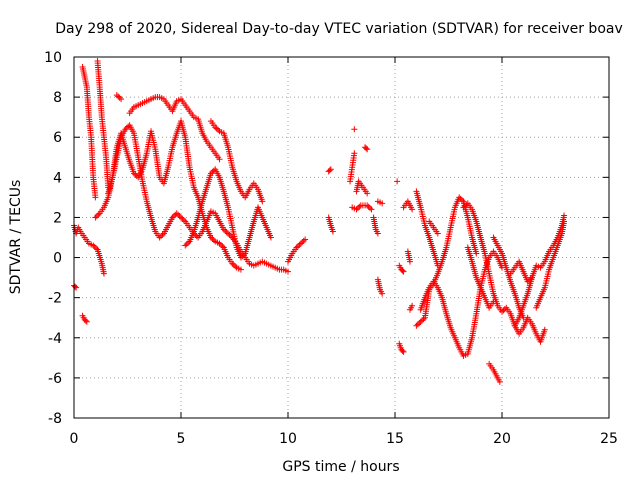 The width and height of the screenshot is (640, 480). What do you see at coordinates (53, 58) in the screenshot?
I see `y-tick-label: 10` at bounding box center [53, 58].